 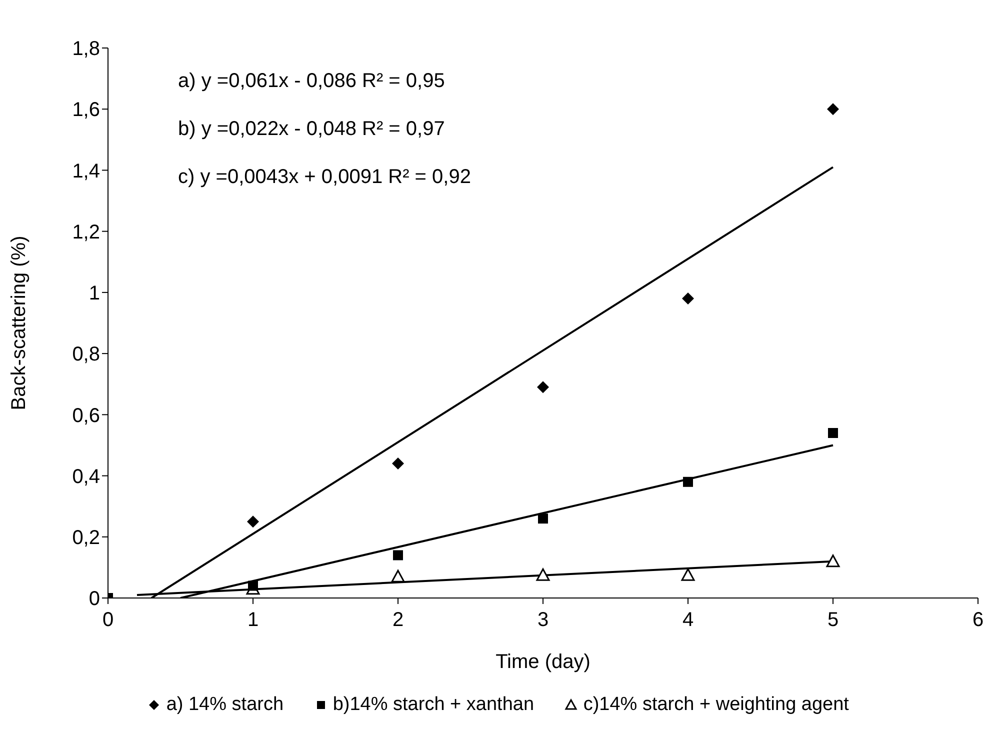 What do you see at coordinates (398, 620) in the screenshot?
I see `x-tick-label: 2` at bounding box center [398, 620].